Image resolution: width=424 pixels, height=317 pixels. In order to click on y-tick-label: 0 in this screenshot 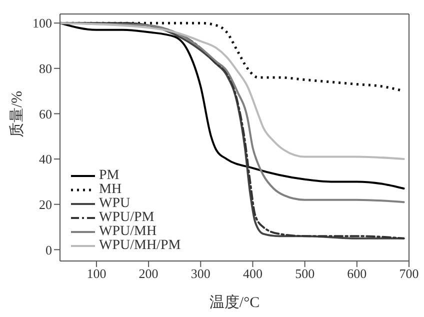, I will do `click(49, 250)`.